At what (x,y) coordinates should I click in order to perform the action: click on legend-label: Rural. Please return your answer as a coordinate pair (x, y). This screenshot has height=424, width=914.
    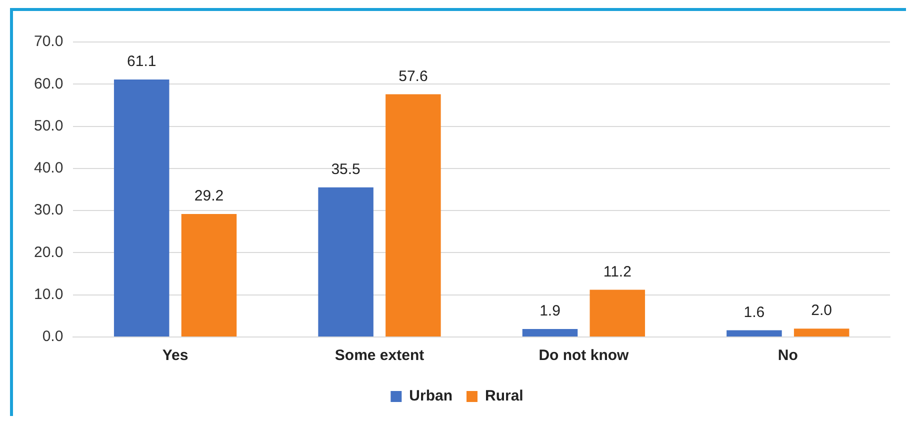
    Looking at the image, I should click on (504, 396).